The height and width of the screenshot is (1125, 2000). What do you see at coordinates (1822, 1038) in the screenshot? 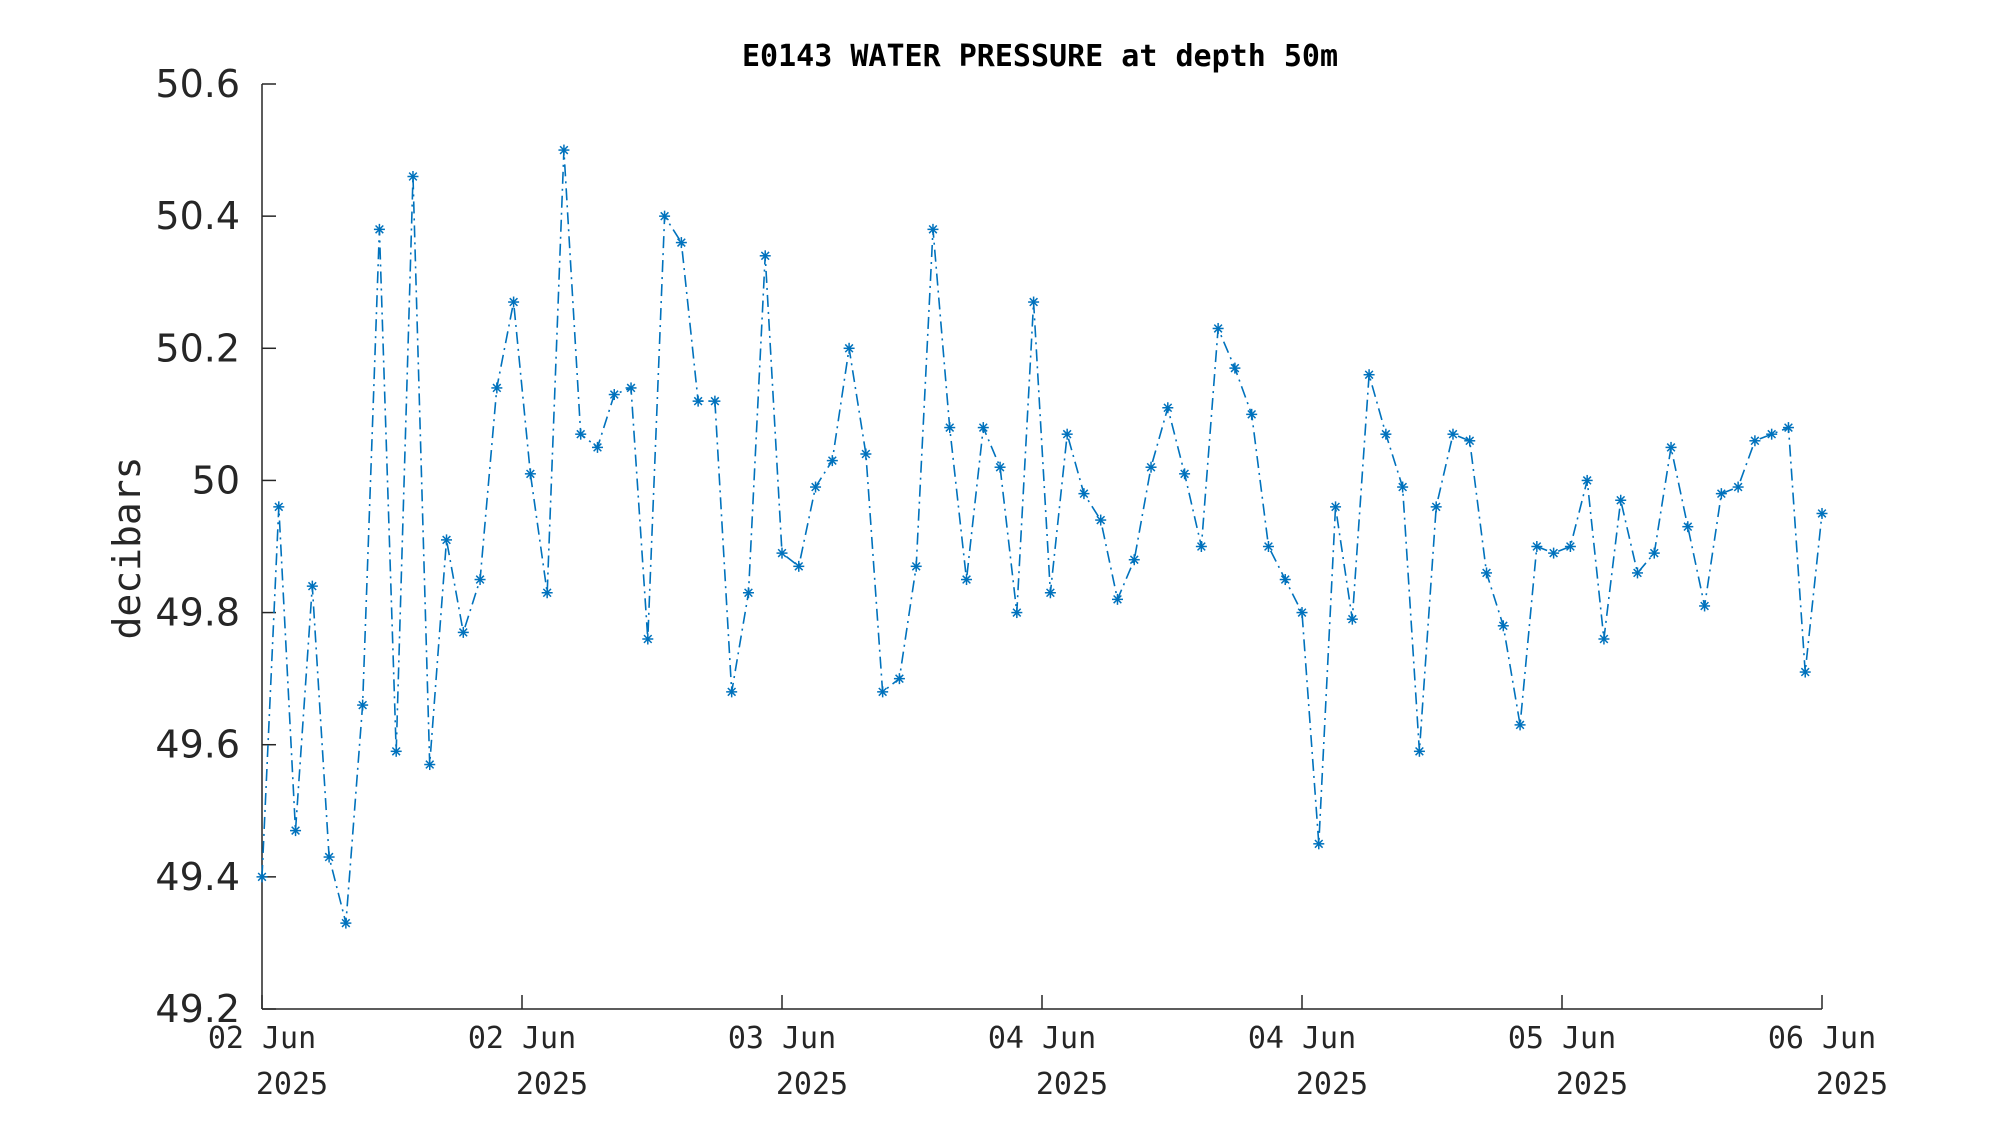
I see `x-tick-label-day: 06 Jun` at bounding box center [1822, 1038].